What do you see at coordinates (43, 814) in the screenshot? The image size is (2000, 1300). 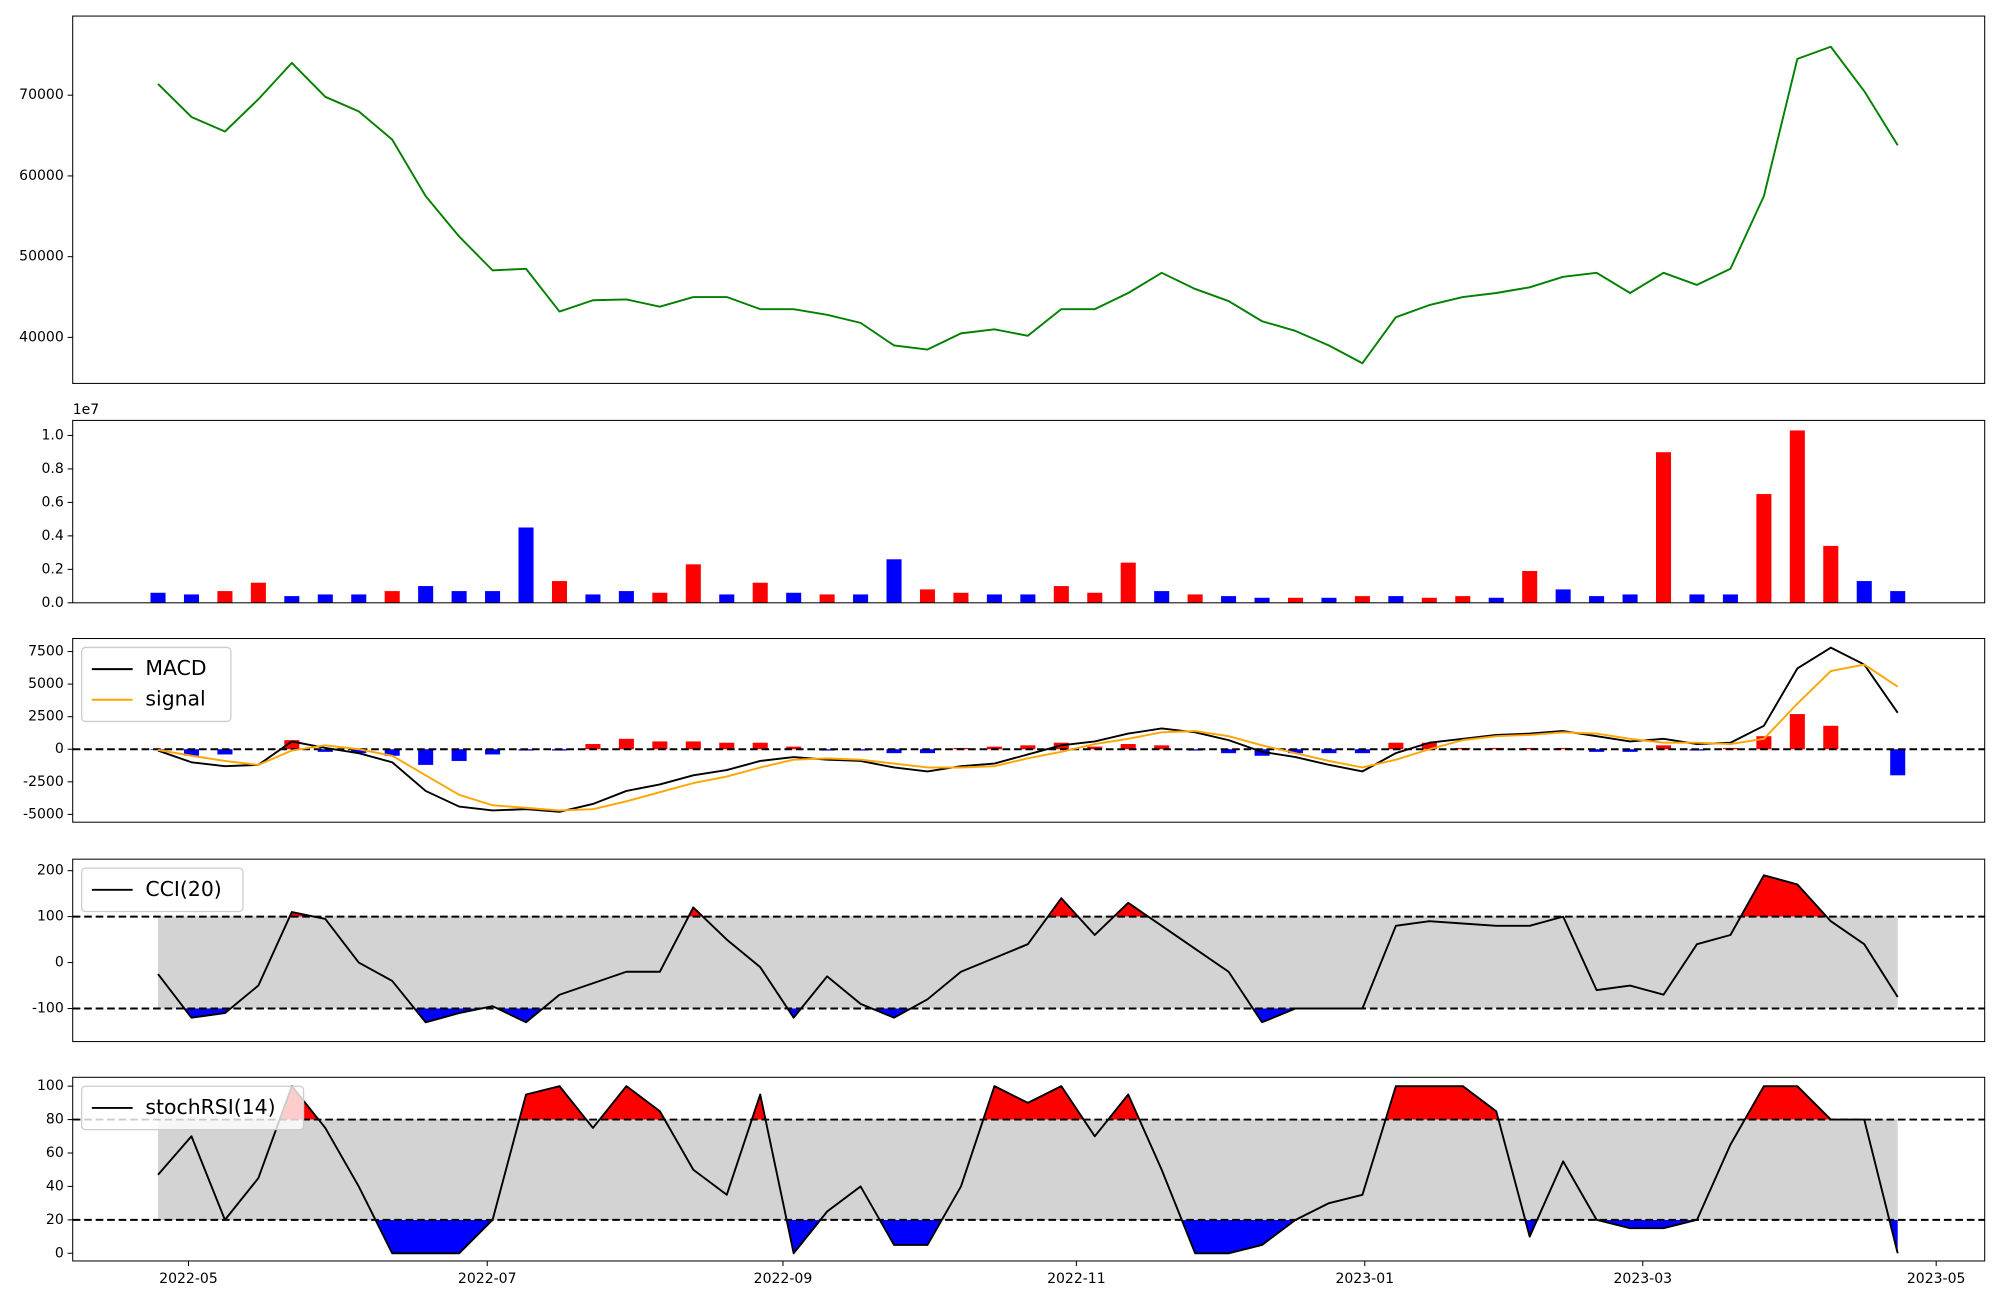 I see `y-tick-label: -5000` at bounding box center [43, 814].